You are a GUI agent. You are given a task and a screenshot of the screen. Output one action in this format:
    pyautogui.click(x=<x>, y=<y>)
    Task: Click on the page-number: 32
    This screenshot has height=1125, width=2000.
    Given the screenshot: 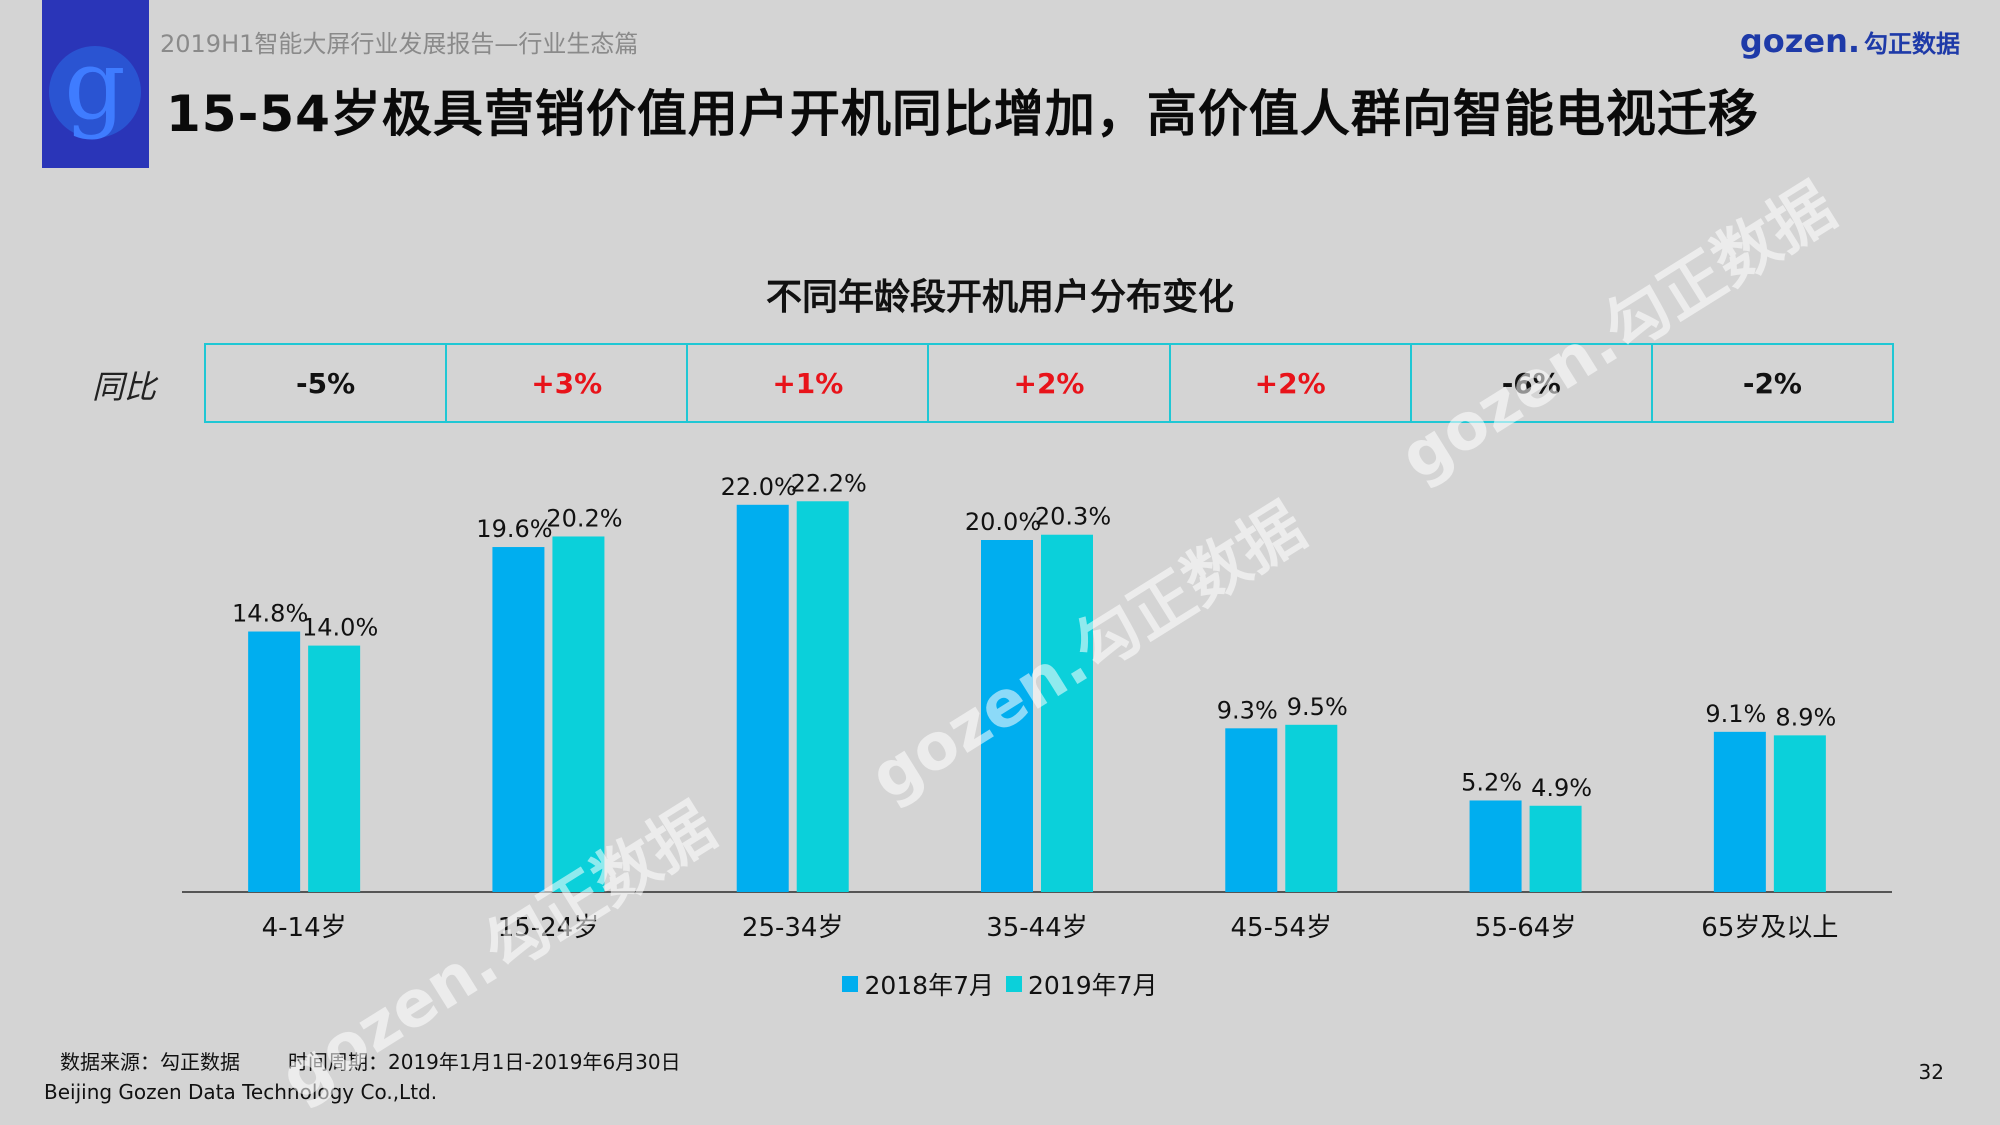 What is the action you would take?
    pyautogui.click(x=1931, y=1072)
    